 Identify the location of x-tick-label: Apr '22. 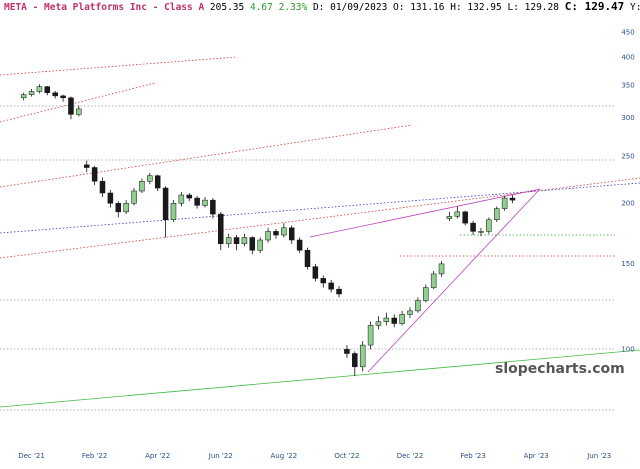
(157, 456).